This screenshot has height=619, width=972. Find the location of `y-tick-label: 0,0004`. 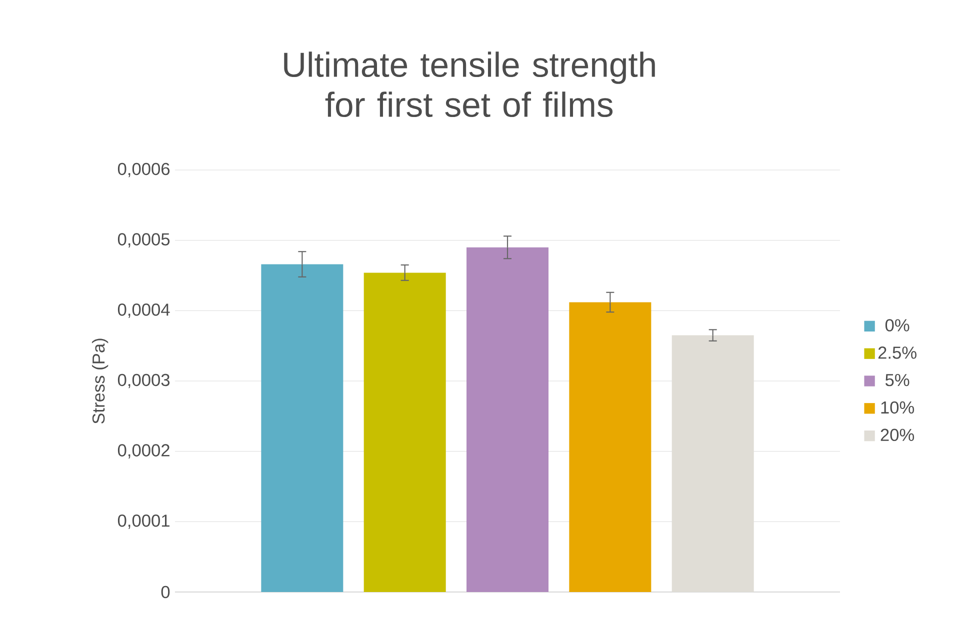

y-tick-label: 0,0004 is located at coordinates (144, 311).